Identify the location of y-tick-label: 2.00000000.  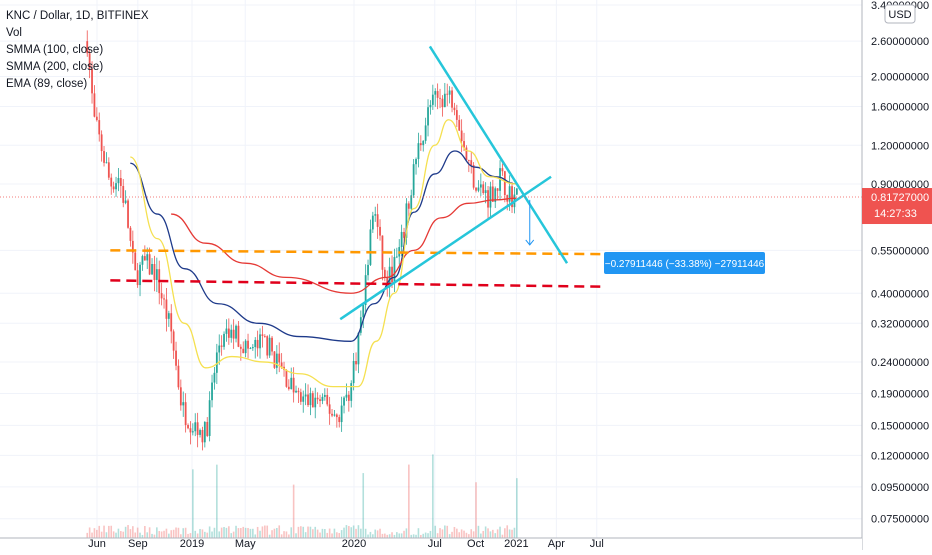
(900, 77).